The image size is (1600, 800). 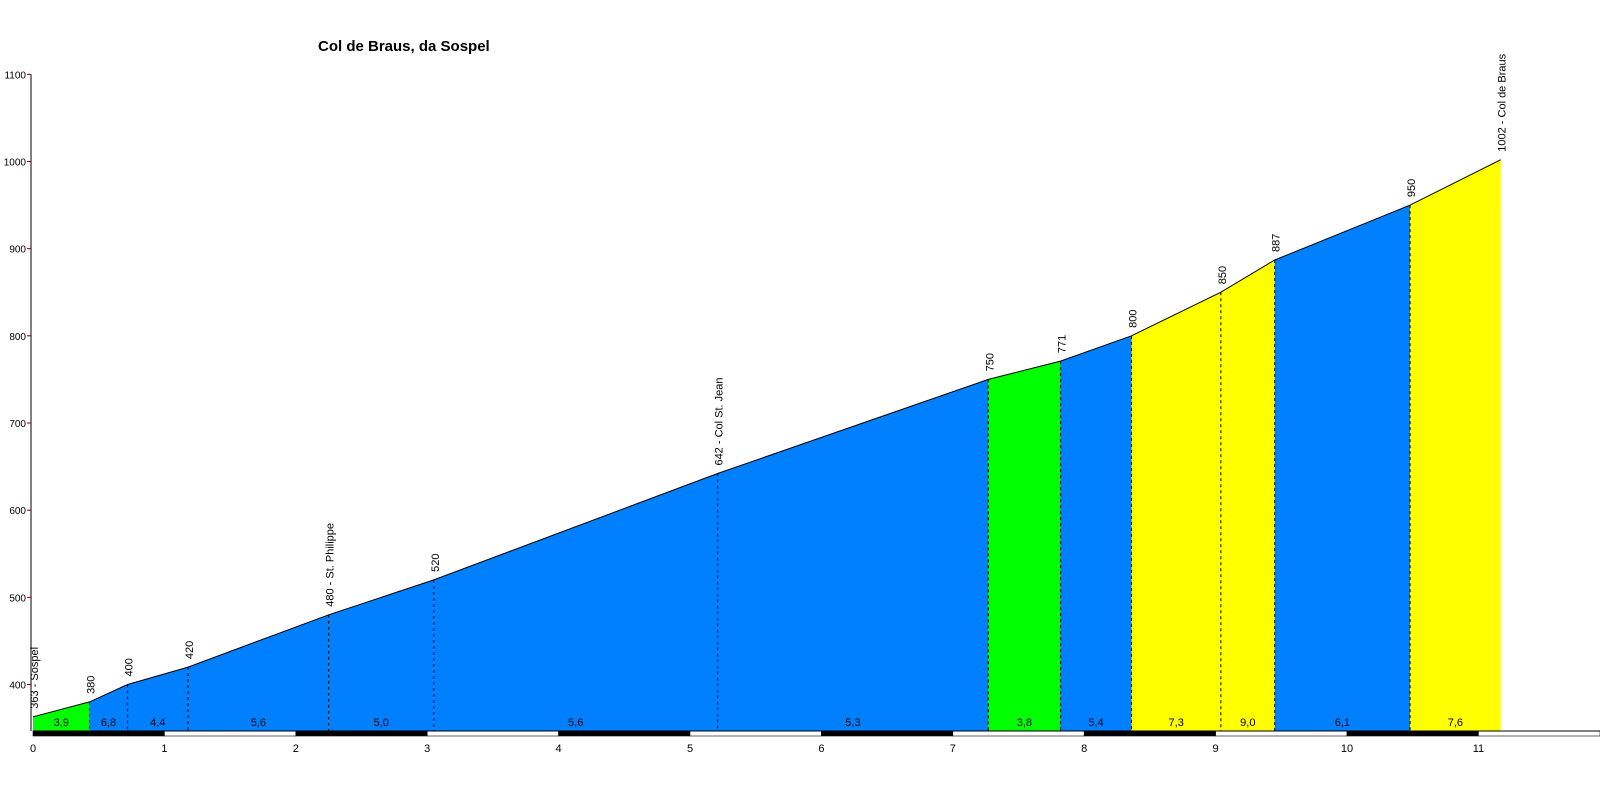 What do you see at coordinates (296, 749) in the screenshot?
I see `x-tick-label: 2` at bounding box center [296, 749].